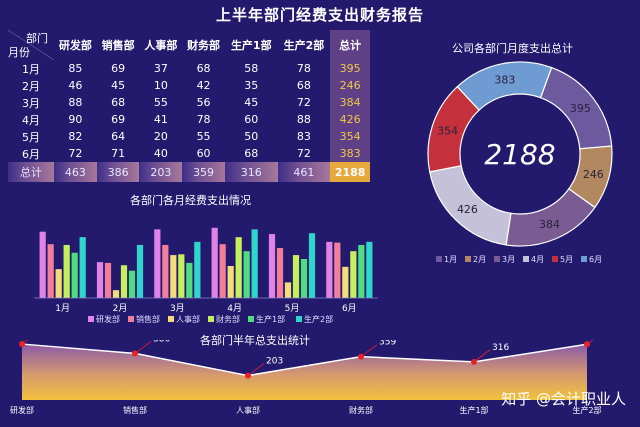 The width and height of the screenshot is (640, 427). I want to click on legend-label: 1月, so click(450, 259).